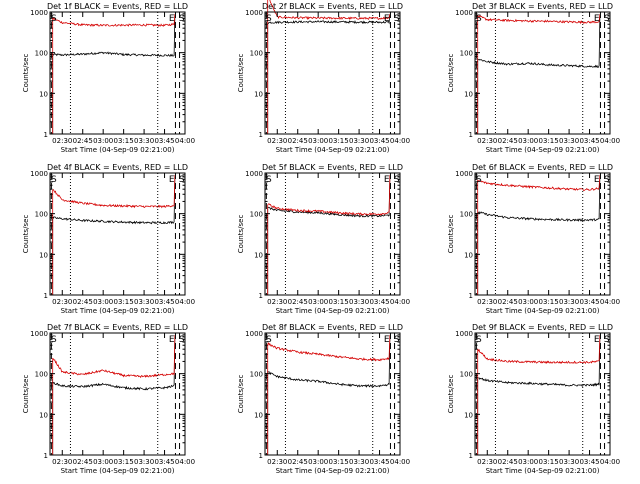  What do you see at coordinates (117, 327) in the screenshot?
I see `chart-title: Det 7f BLACK = Events, RED = LLD` at bounding box center [117, 327].